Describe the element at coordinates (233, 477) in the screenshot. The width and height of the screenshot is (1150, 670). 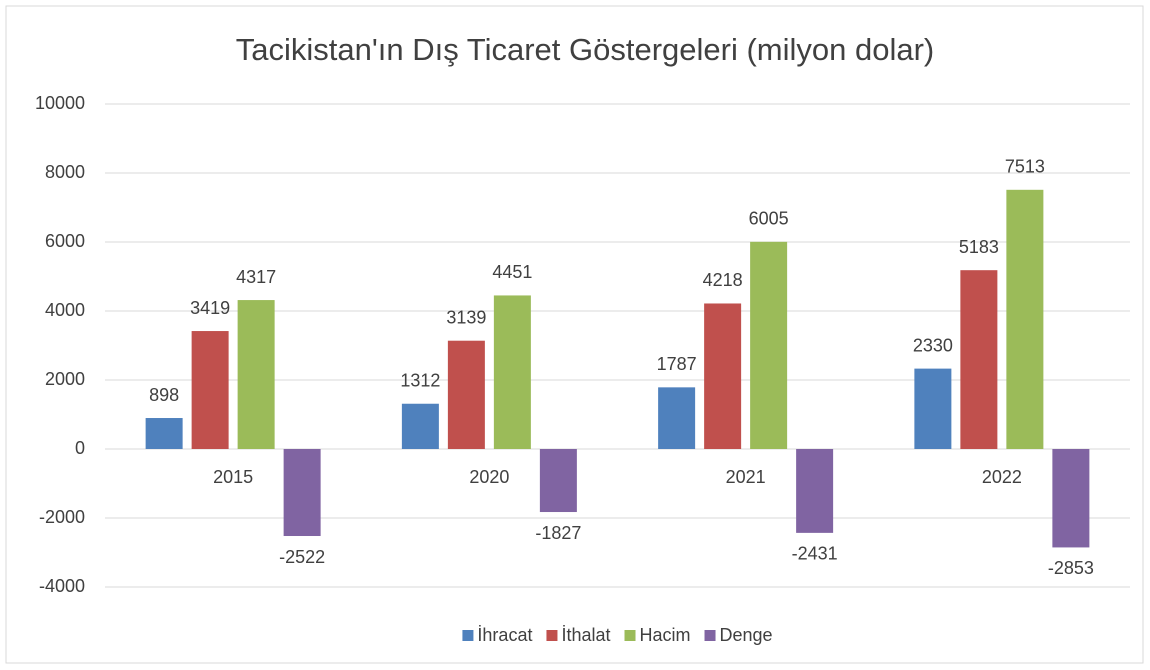
I see `x-tick-label: 2015` at that location.